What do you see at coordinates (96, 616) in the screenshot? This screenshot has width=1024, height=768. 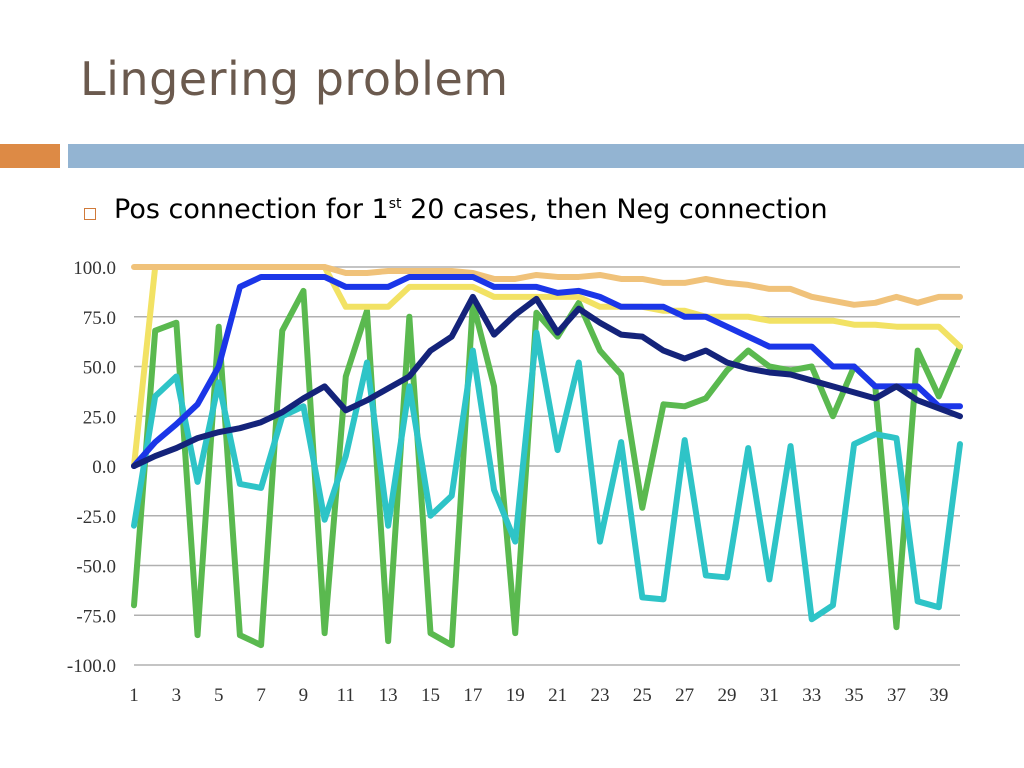 I see `y-tick-label: -75.0` at bounding box center [96, 616].